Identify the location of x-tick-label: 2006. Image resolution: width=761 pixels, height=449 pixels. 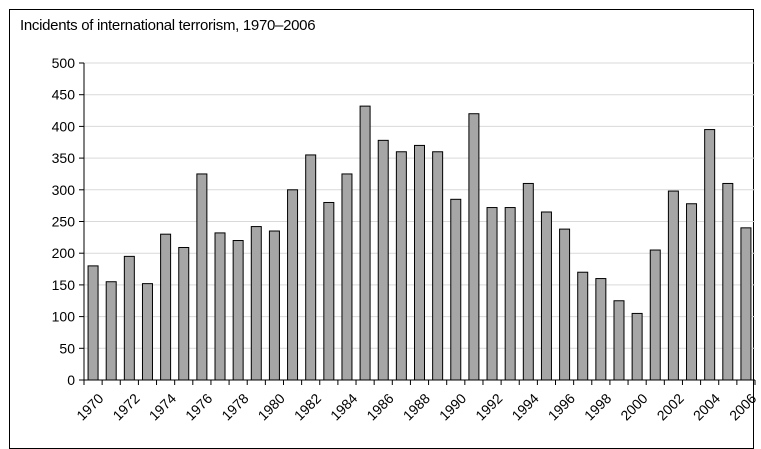
(742, 406).